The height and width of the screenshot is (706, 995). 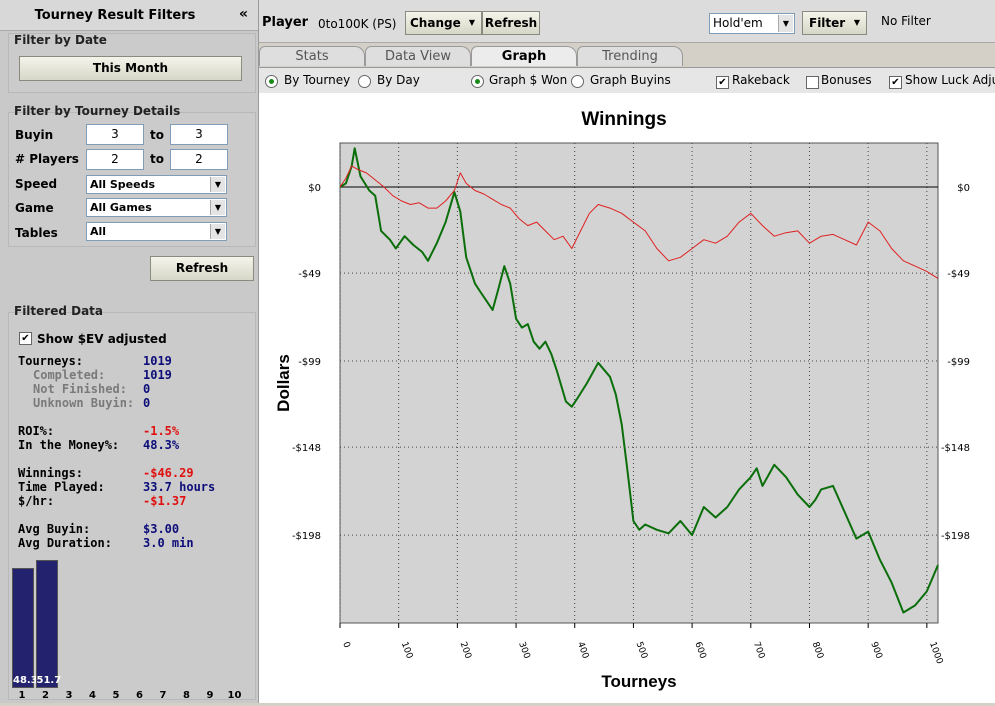 I want to click on game-type-select: Hold'em ▼, so click(x=752, y=23).